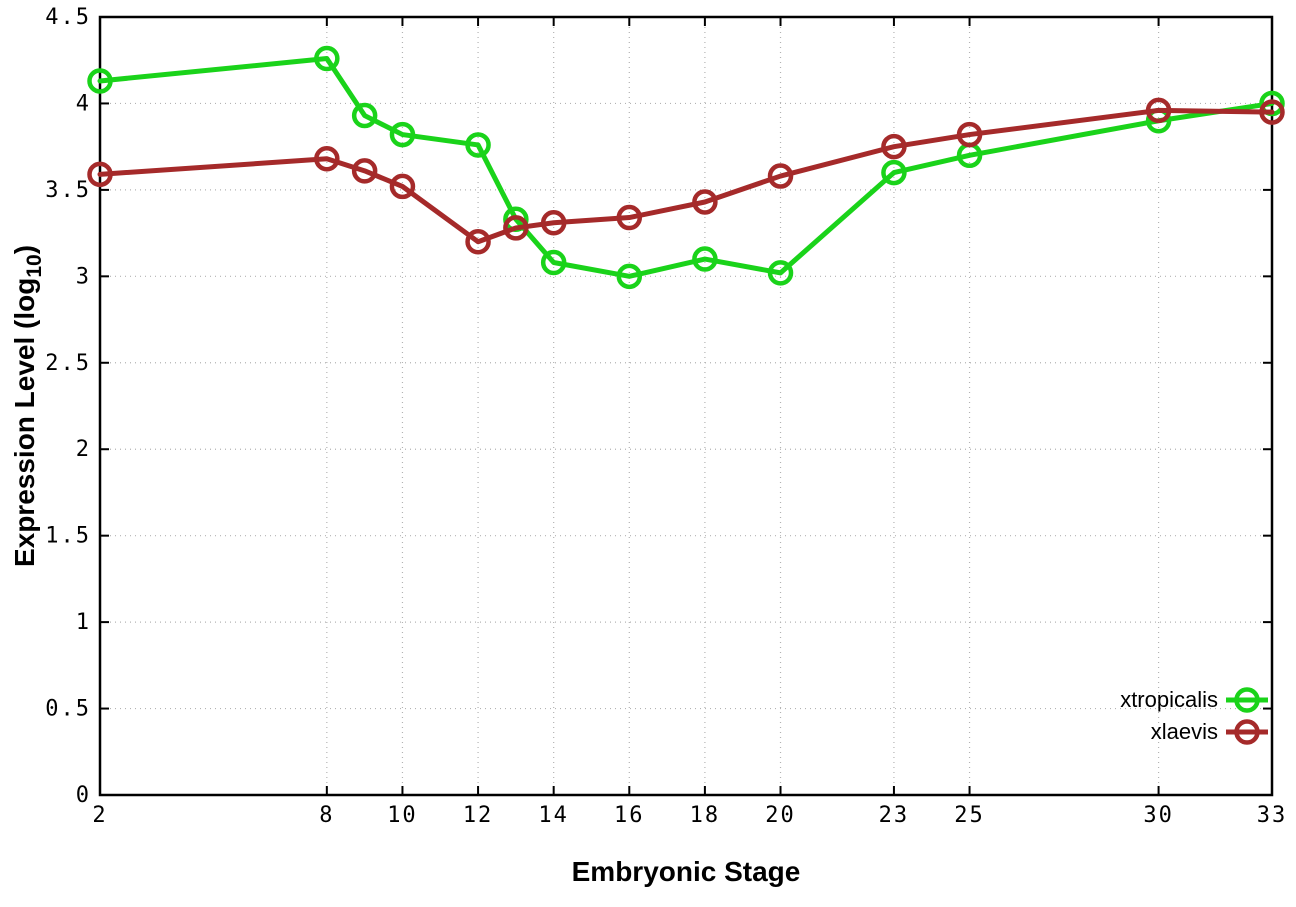 The width and height of the screenshot is (1296, 907). What do you see at coordinates (1247, 700) in the screenshot?
I see `legend-sample-marker-xtropicalis` at bounding box center [1247, 700].